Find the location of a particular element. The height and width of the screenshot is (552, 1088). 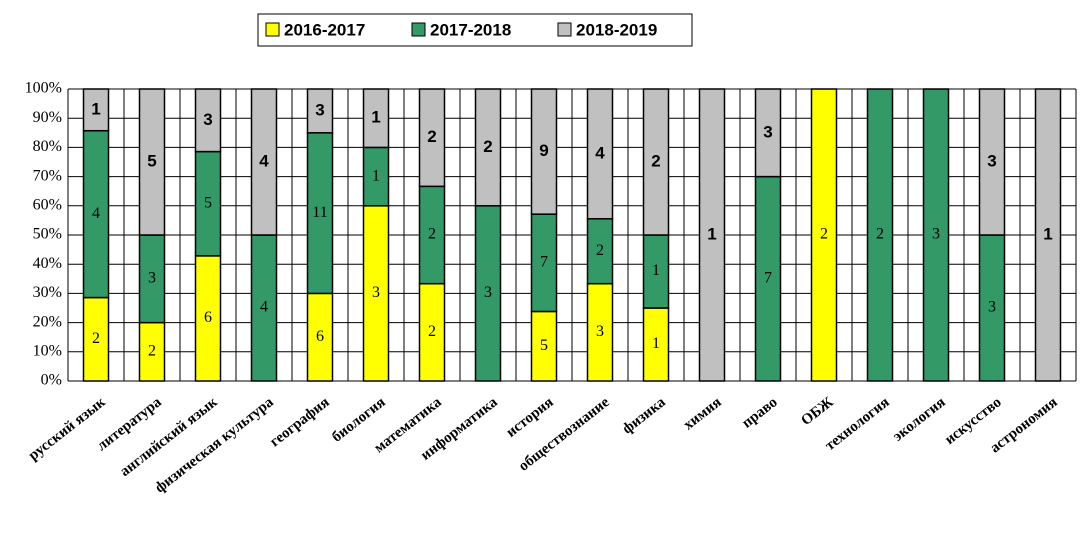

y-tick-label: 30% is located at coordinates (47, 292).